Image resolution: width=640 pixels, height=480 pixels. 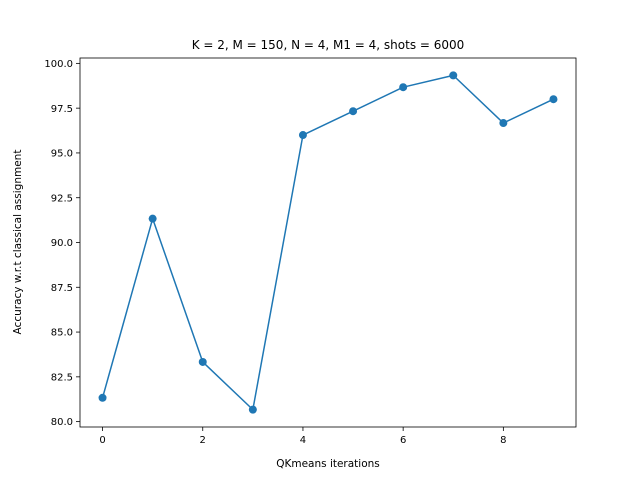 I want to click on y-tick-label: 97.5, so click(x=62, y=109).